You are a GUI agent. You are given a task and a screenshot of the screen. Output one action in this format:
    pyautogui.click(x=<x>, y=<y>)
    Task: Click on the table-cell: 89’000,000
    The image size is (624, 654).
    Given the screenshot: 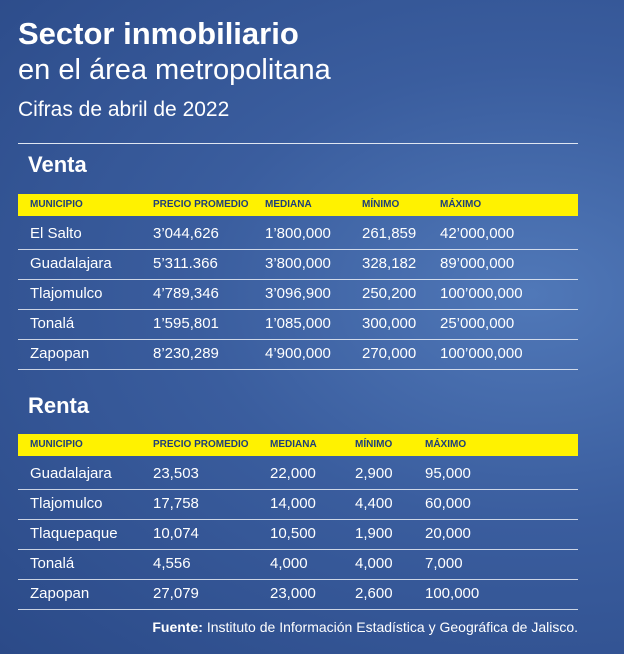 What is the action you would take?
    pyautogui.click(x=477, y=263)
    